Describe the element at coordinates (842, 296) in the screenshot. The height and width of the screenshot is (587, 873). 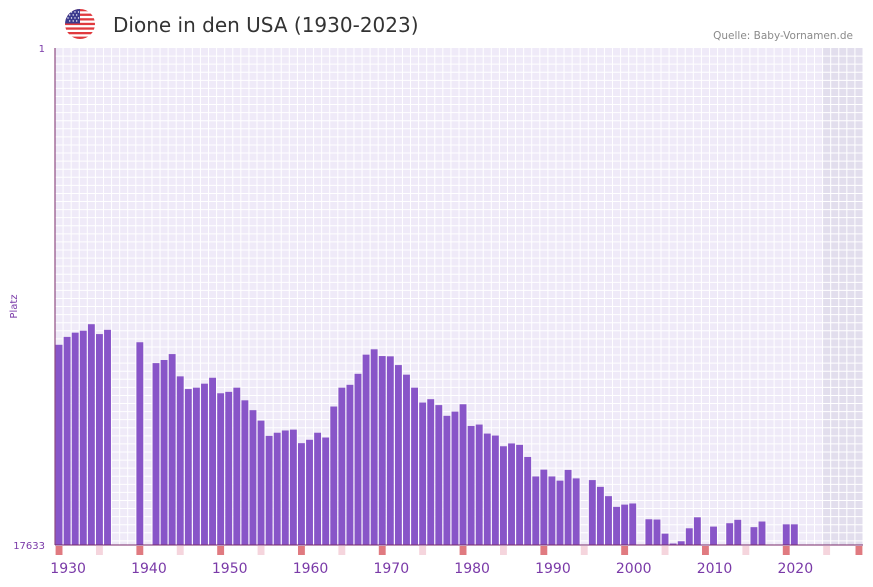
I see `future-years-shade` at that location.